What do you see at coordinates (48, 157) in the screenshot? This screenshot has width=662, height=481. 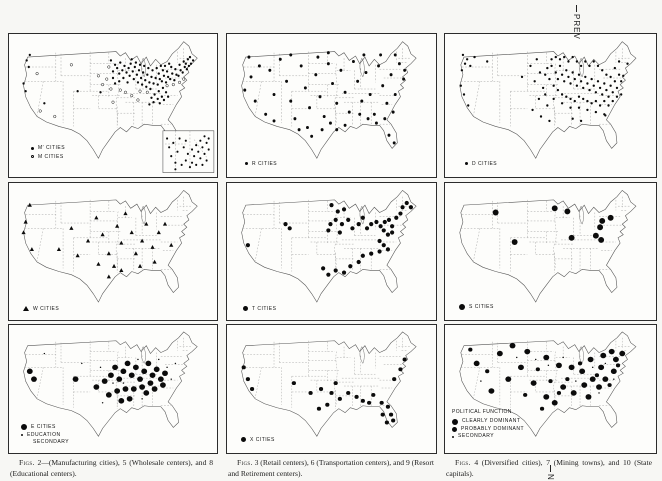 I see `legend-item: M CITIES` at bounding box center [48, 157].